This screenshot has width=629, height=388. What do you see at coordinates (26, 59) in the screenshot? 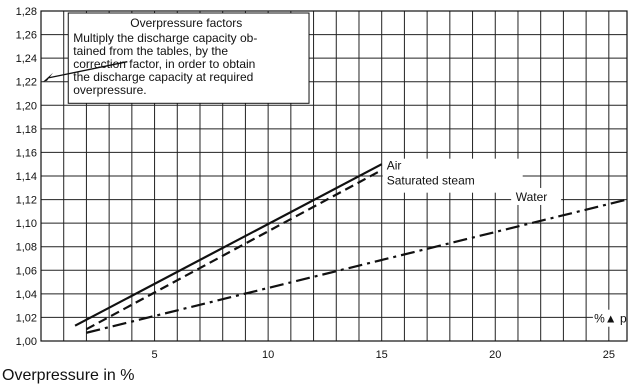
I see `y-tick-label: 1,24` at bounding box center [26, 59].